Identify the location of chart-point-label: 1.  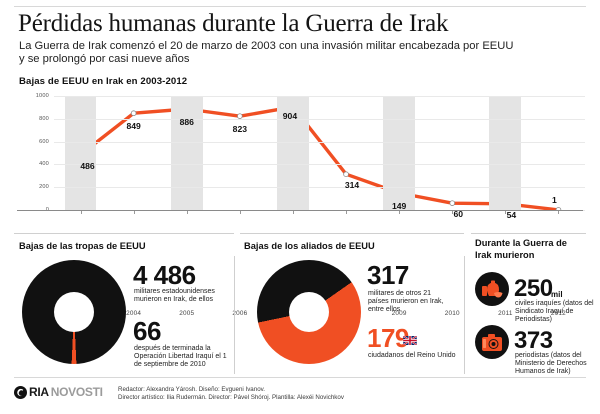
(554, 199).